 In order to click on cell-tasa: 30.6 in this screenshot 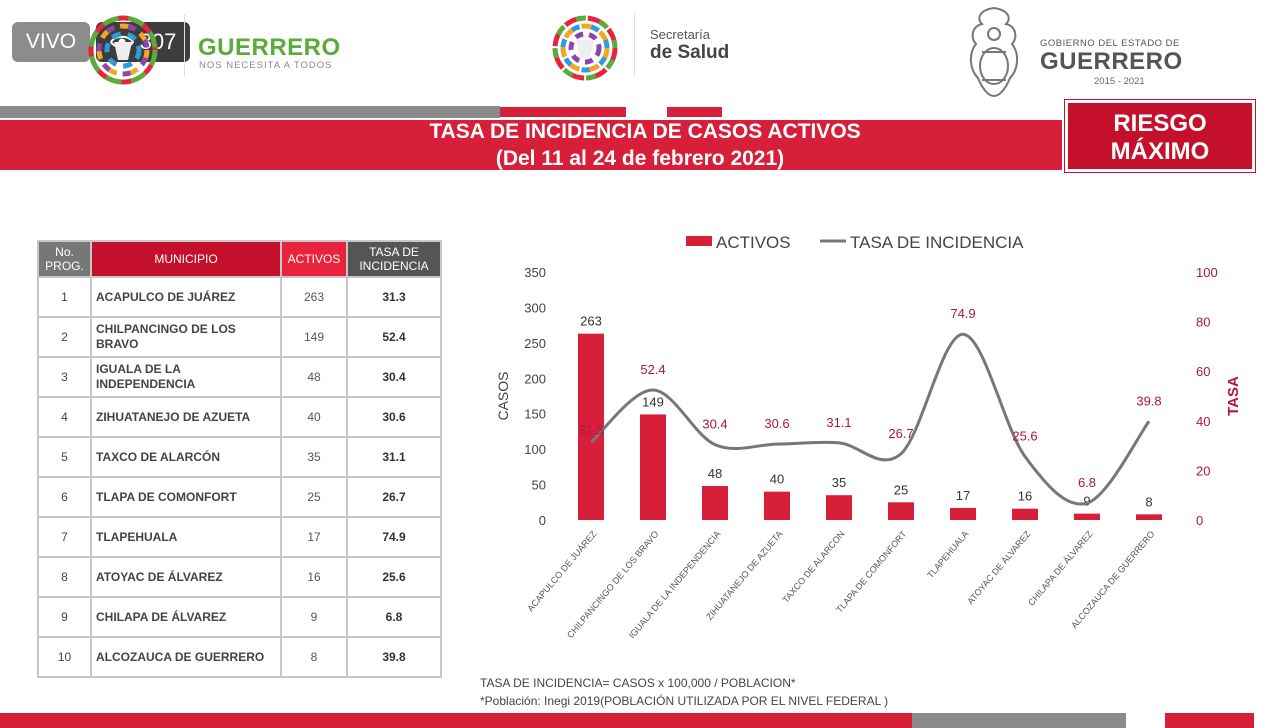, I will do `click(394, 417)`.